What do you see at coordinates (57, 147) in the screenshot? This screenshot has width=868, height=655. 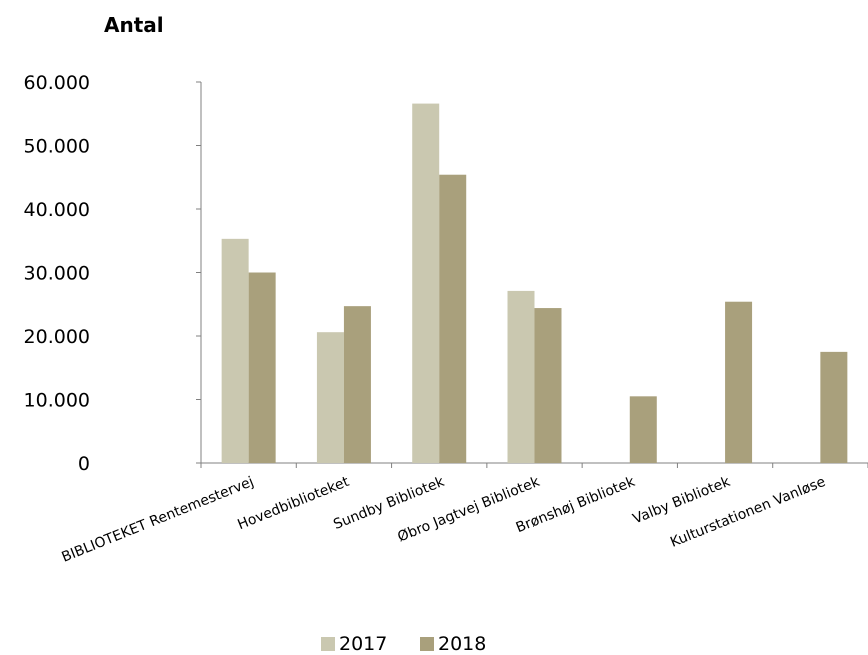 I see `y-tick-label: 50.000` at bounding box center [57, 147].